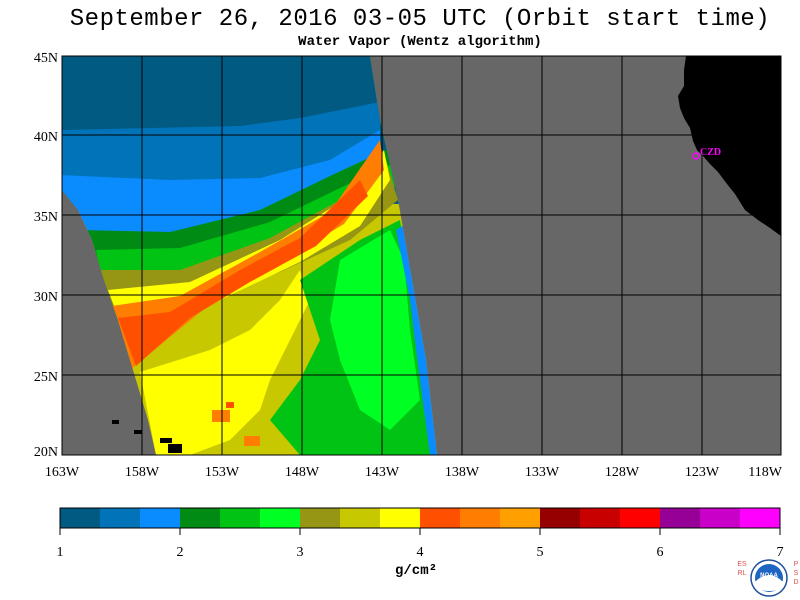  What do you see at coordinates (375, 330) in the screenshot?
I see `swath-east-bright-green` at bounding box center [375, 330].